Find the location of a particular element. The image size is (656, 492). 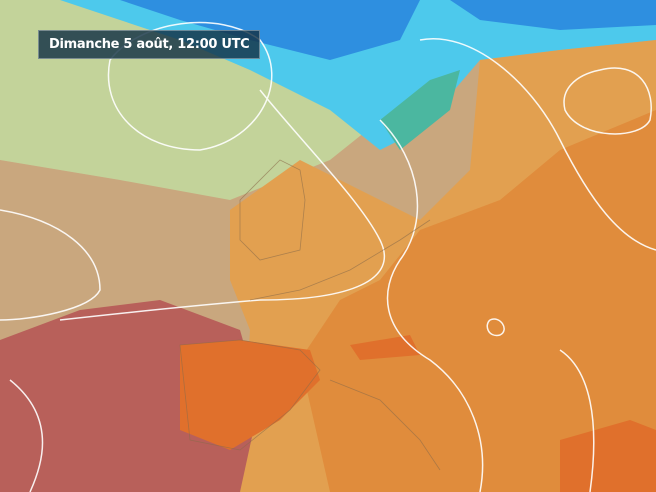

timestamp-label: Dimanche 5 août, 12:00 UTC is located at coordinates (149, 44).